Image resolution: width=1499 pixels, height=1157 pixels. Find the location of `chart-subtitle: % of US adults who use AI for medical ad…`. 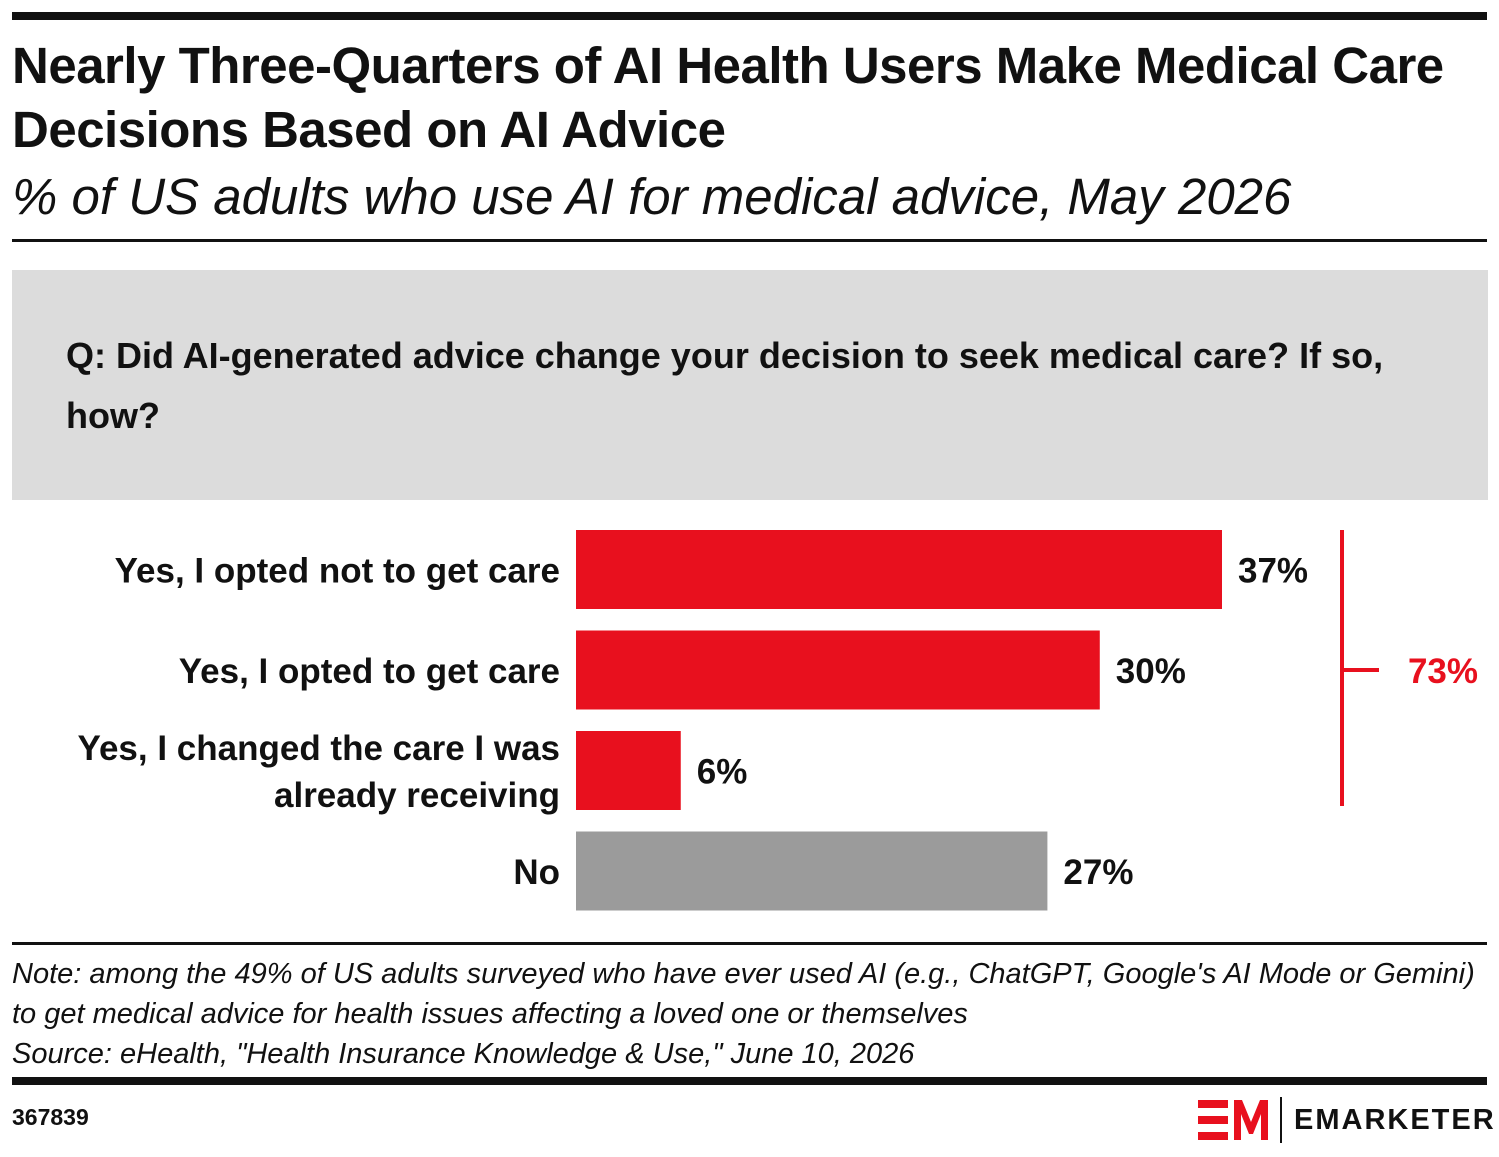

chart-subtitle: % of US adults who use AI for medical ad… is located at coordinates (652, 196).